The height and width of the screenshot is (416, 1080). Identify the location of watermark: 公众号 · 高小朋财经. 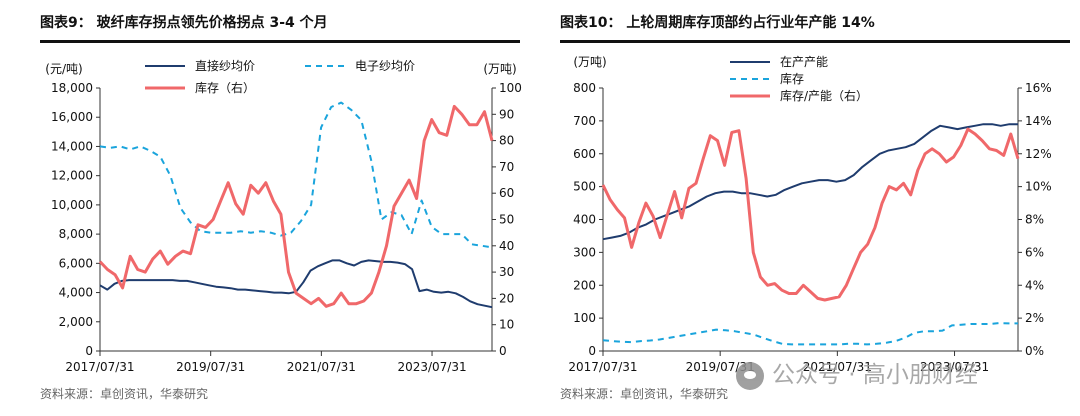
(857, 372).